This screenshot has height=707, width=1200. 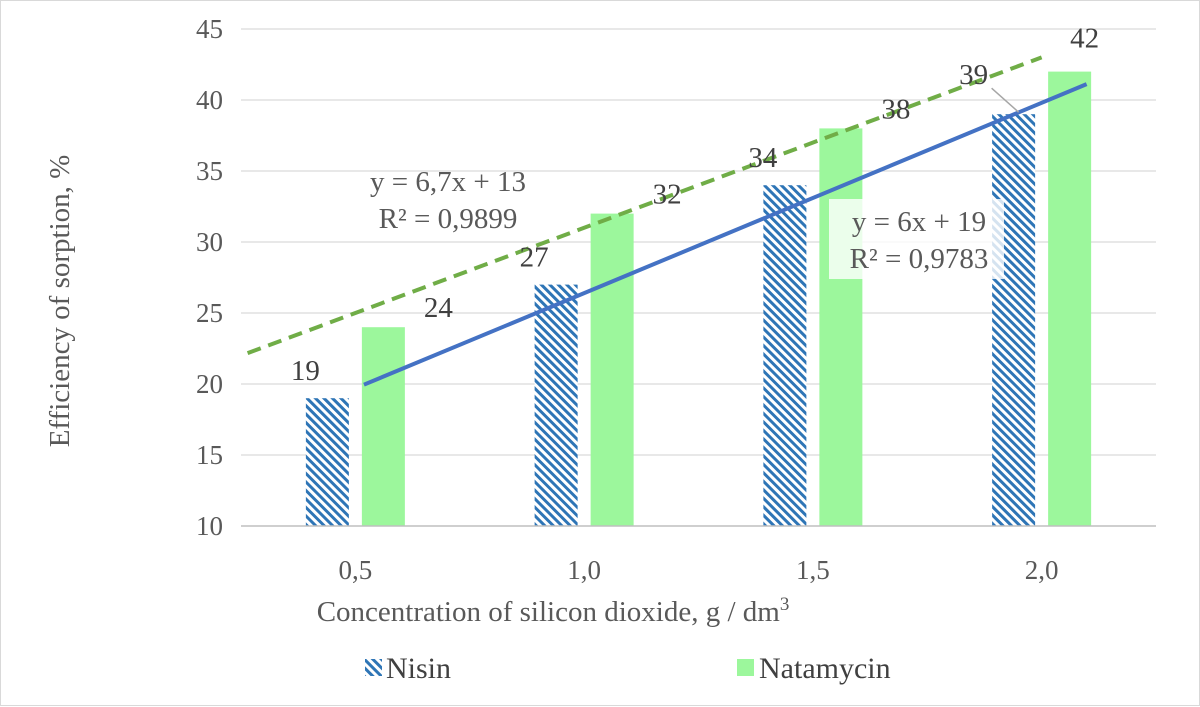 What do you see at coordinates (919, 222) in the screenshot?
I see `nisin-trend-equation: y = 6x + 19` at bounding box center [919, 222].